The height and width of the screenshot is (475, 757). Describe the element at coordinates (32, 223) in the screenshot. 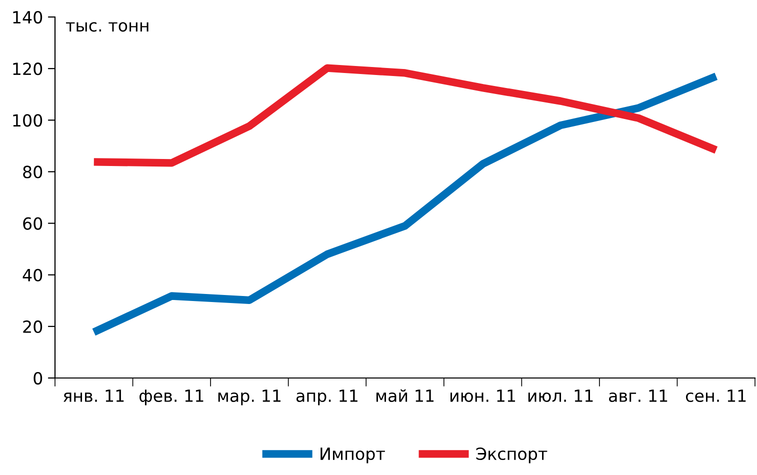

I see `y-tick-label: 60` at that location.